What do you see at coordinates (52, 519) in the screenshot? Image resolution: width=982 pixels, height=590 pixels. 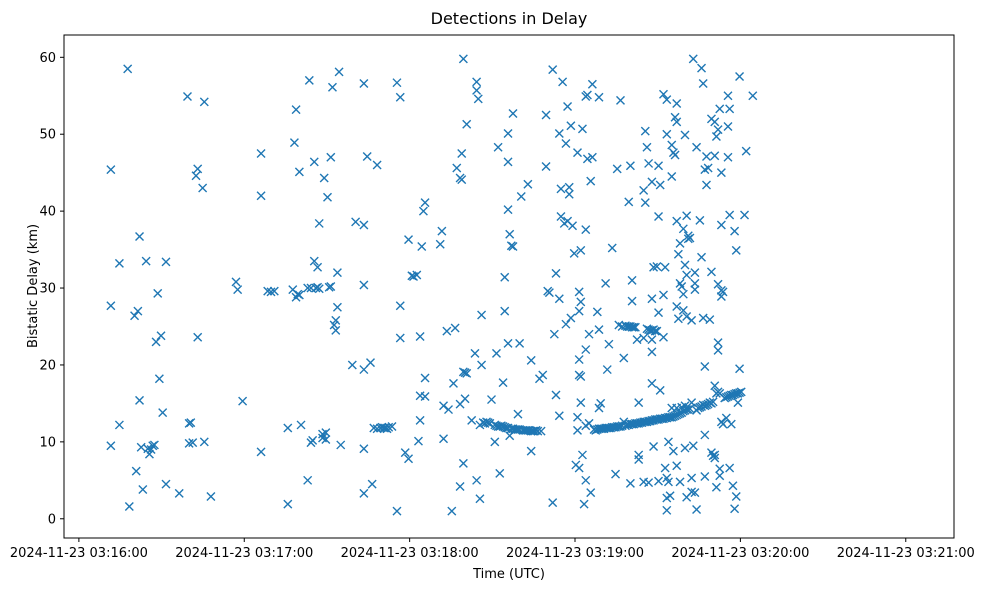 I see `y-tick-label: 0` at bounding box center [52, 519].